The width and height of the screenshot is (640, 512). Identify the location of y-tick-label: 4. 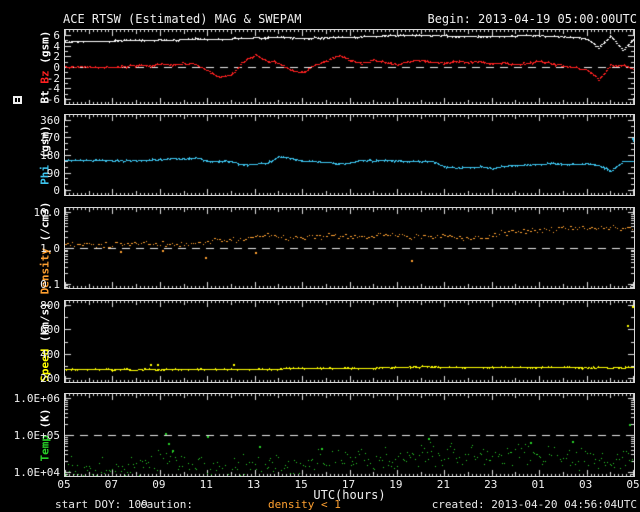
(56, 46).